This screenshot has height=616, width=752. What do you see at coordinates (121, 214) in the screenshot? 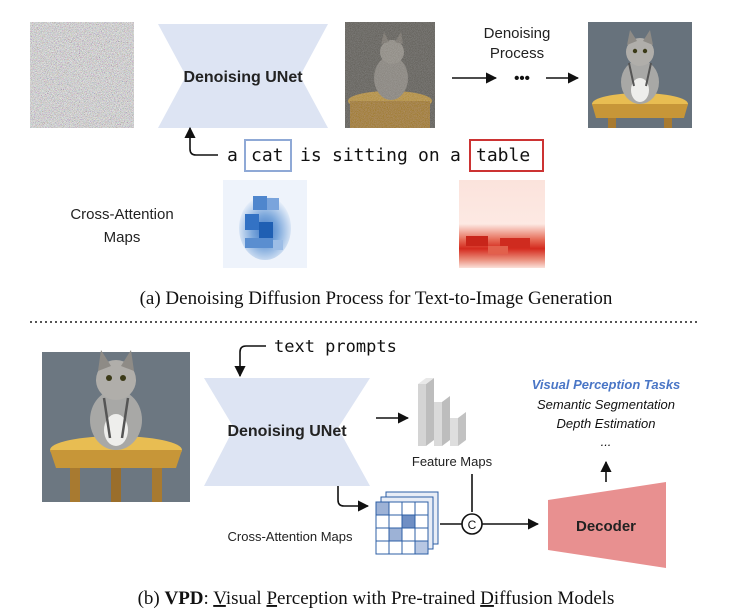
I see `attention-label-line1: Cross-Attention` at bounding box center [121, 214].